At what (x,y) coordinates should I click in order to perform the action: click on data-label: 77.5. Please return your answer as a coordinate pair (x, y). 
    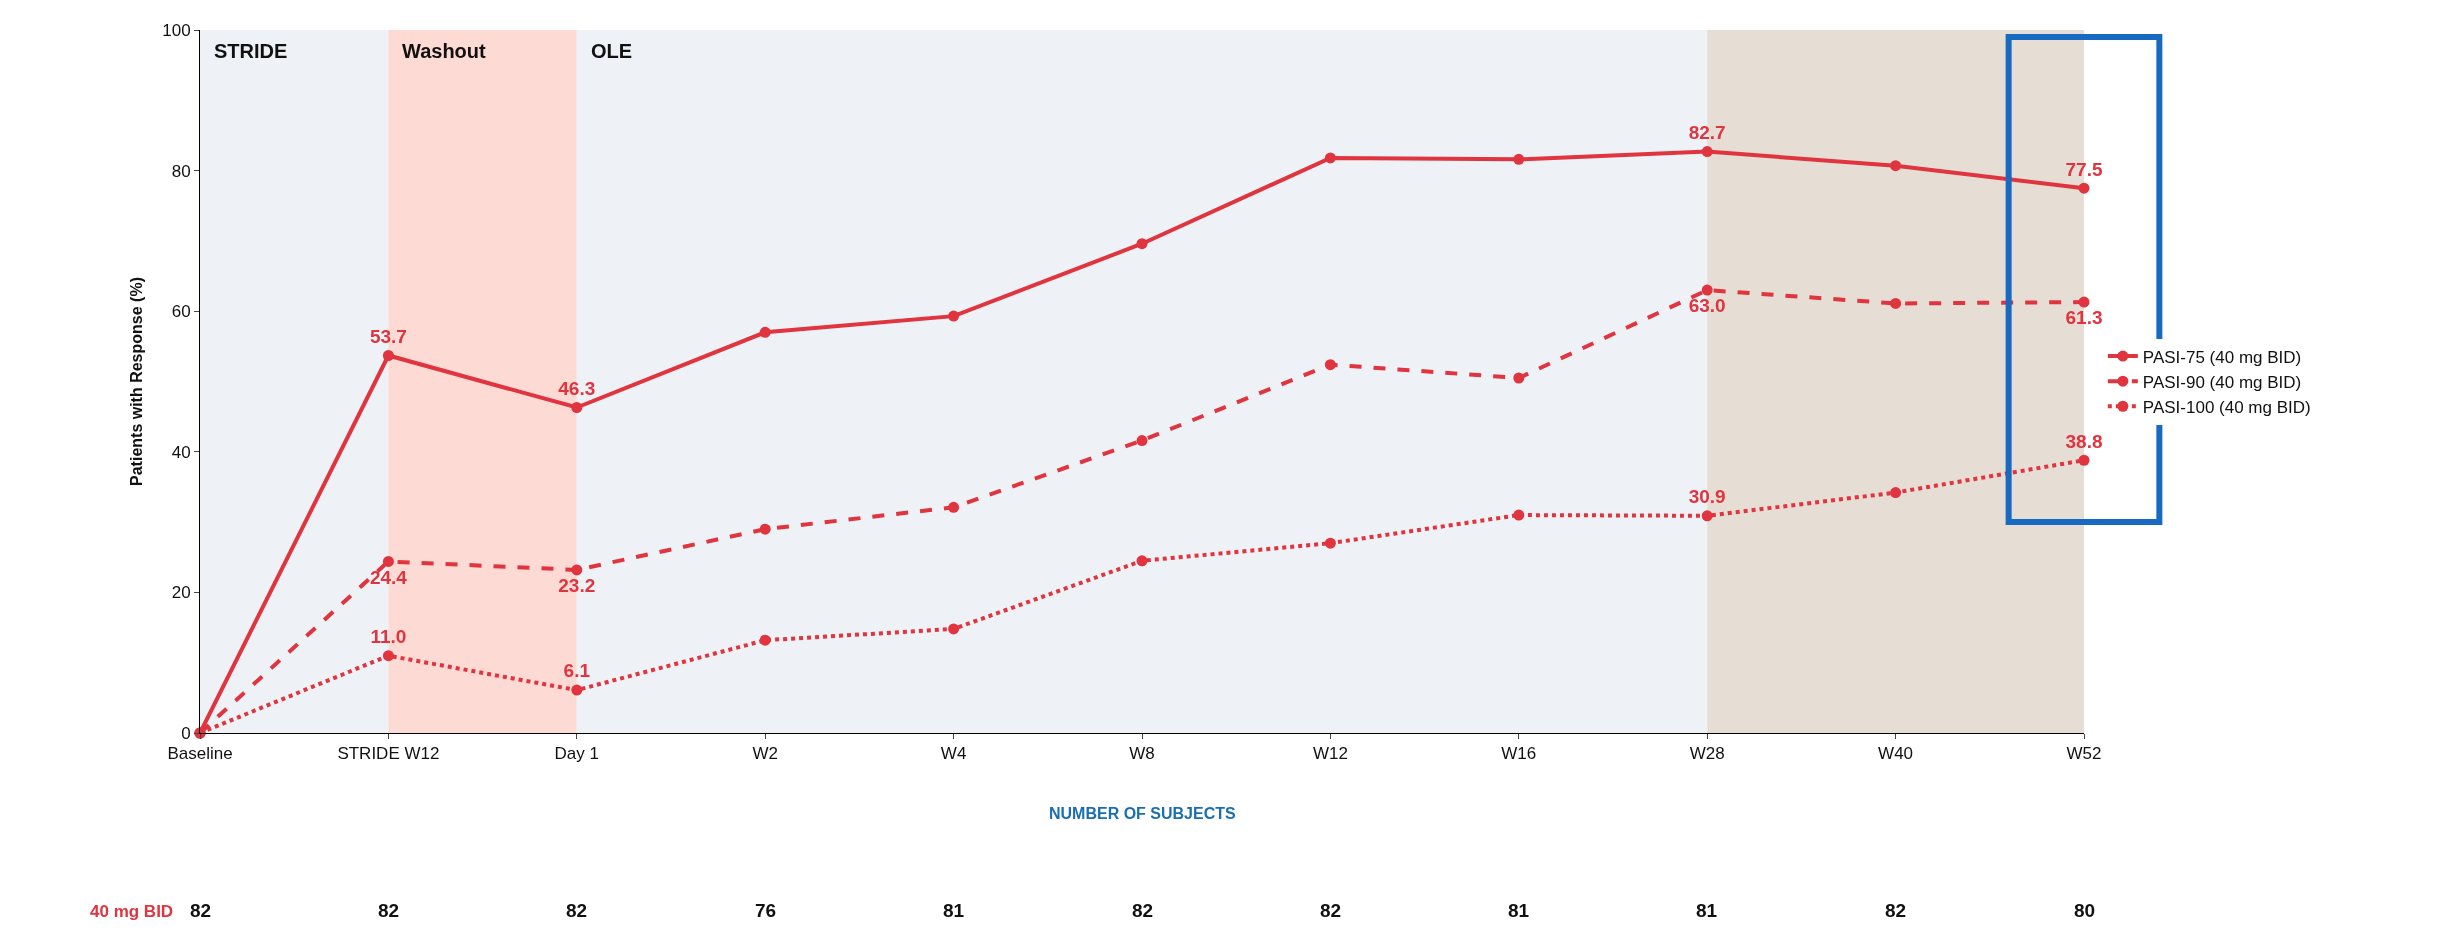
    Looking at the image, I should click on (2084, 169).